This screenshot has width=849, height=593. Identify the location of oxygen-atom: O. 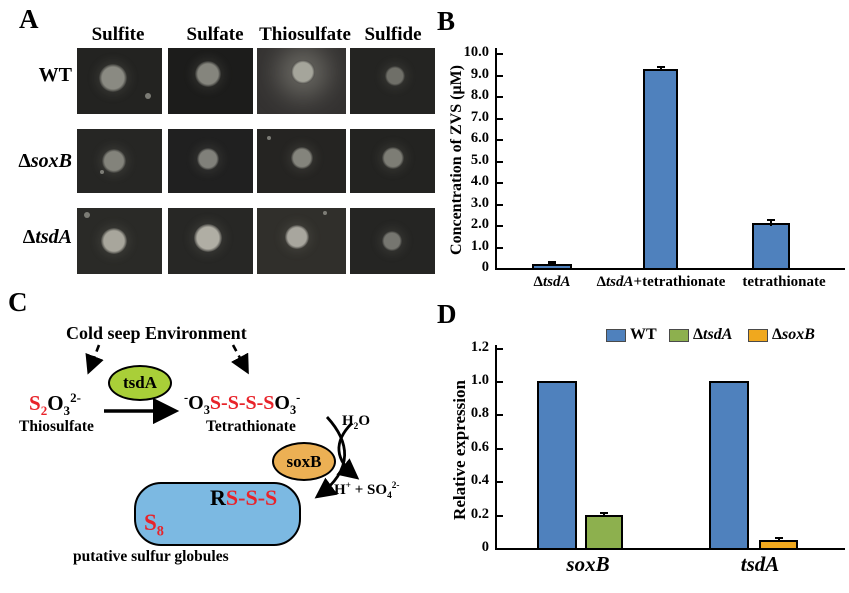
(364, 421).